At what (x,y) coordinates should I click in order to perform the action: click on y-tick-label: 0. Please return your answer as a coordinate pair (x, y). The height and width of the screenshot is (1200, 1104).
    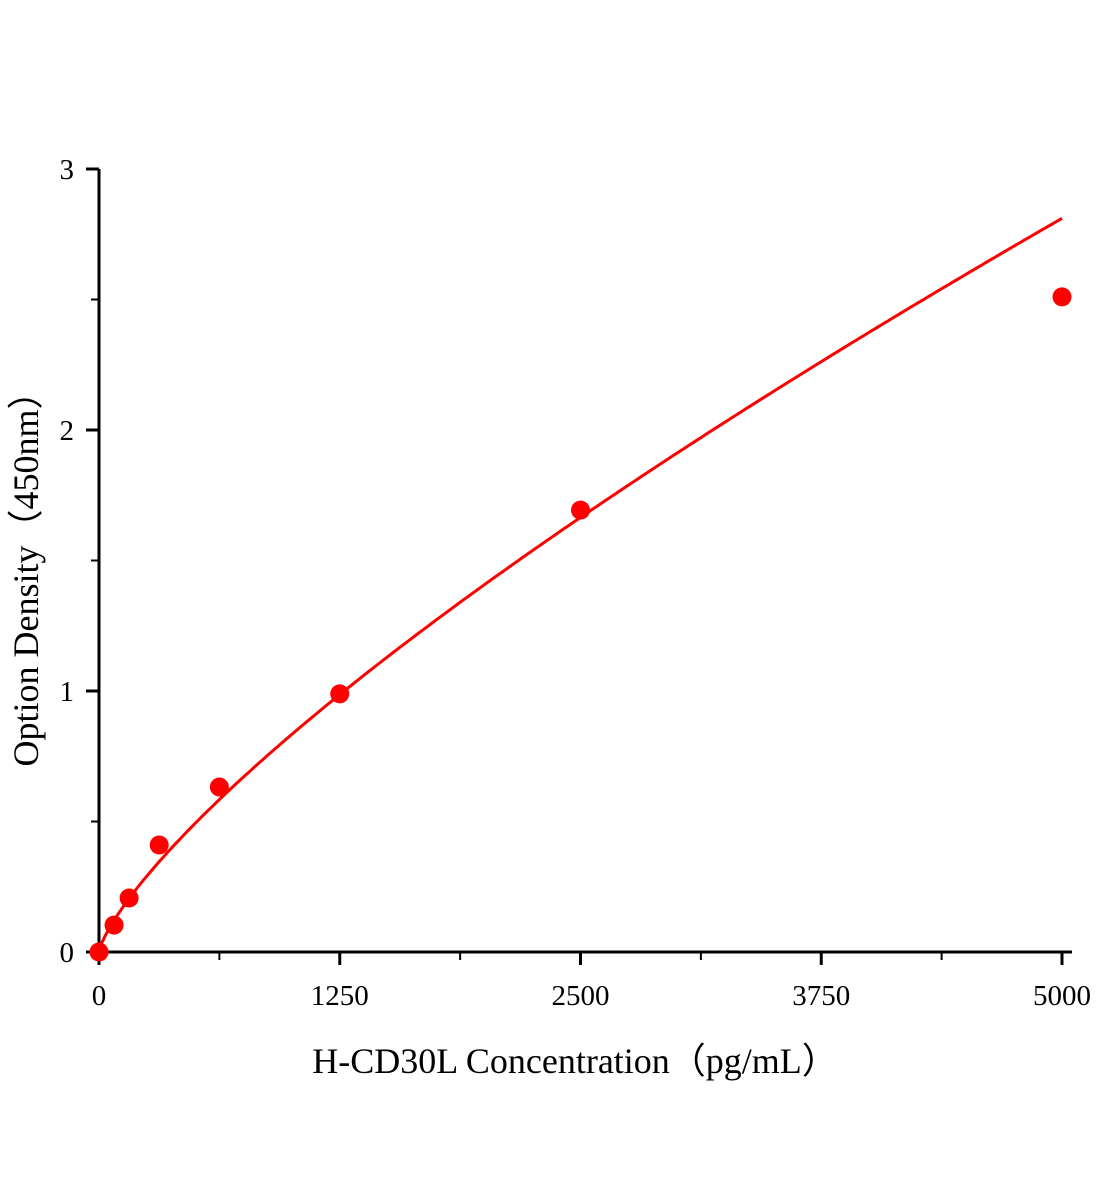
    Looking at the image, I should click on (67, 953).